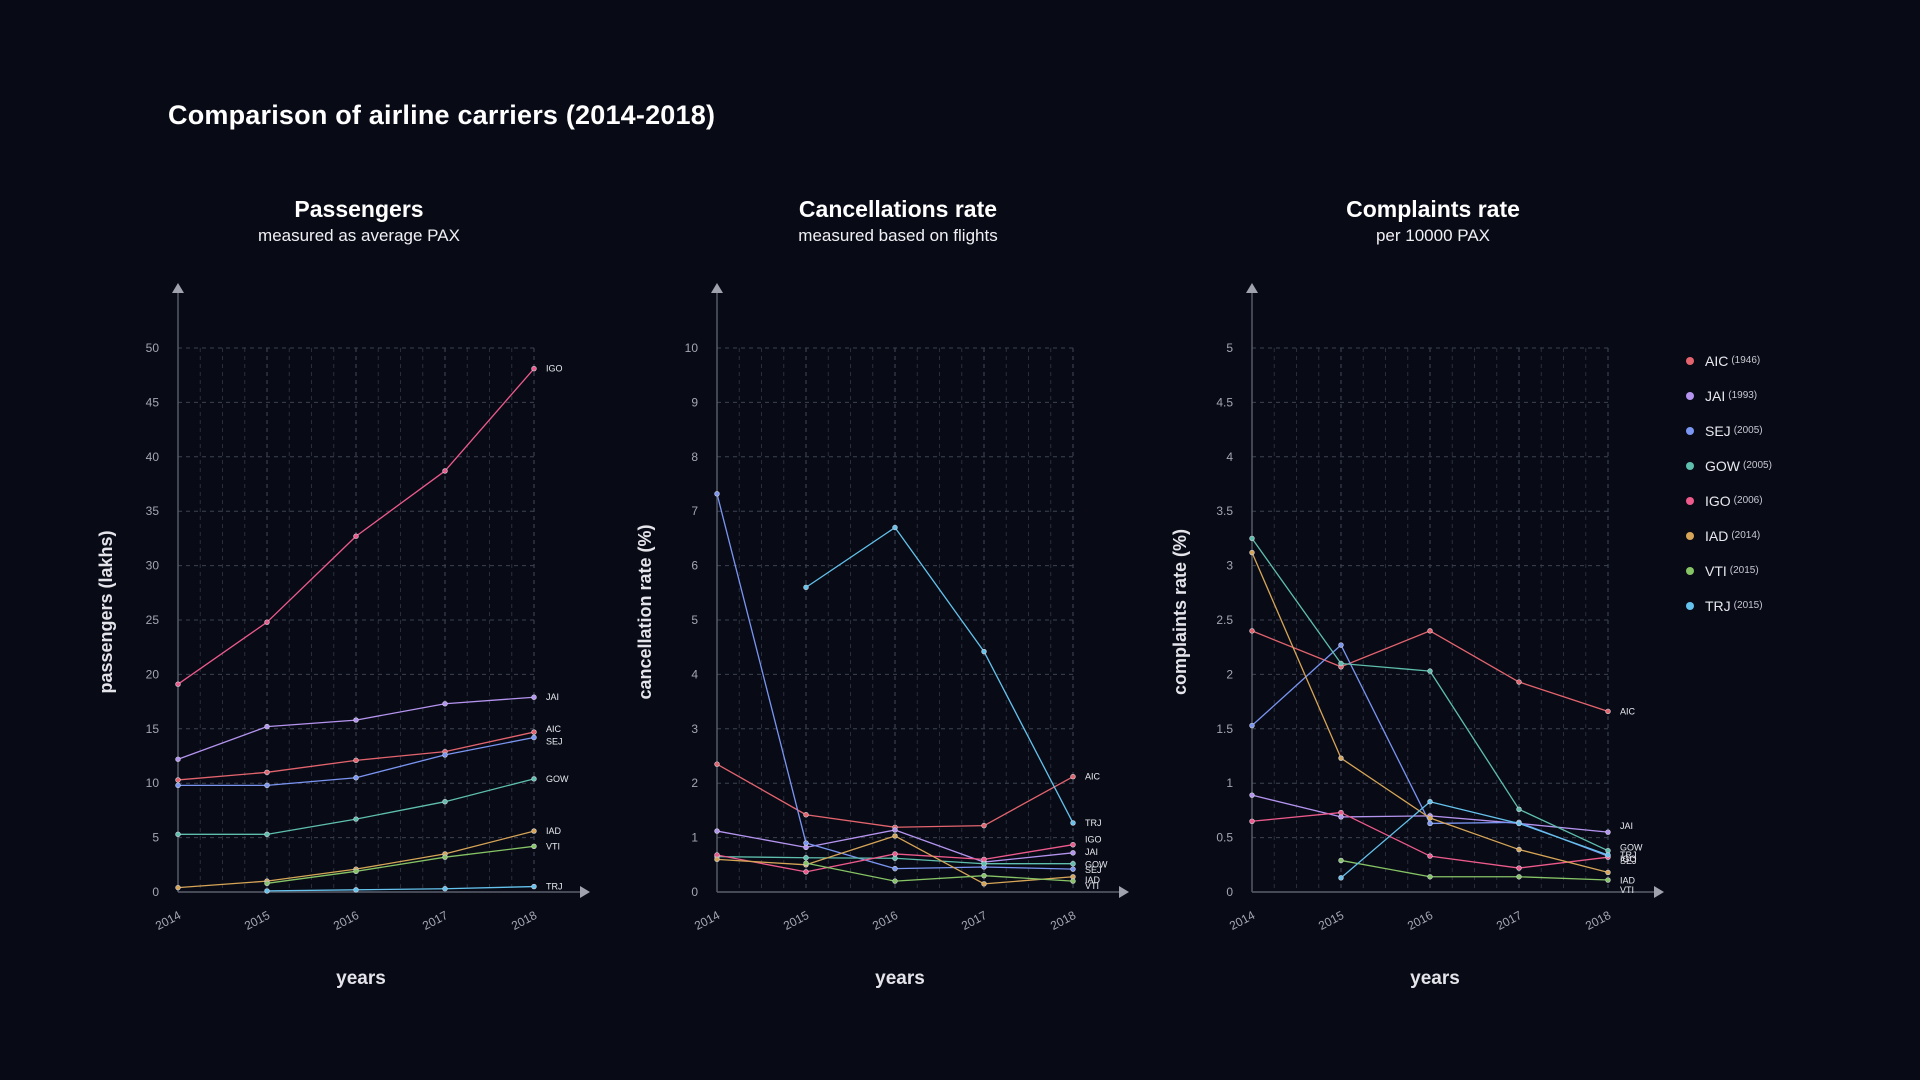  What do you see at coordinates (358, 209) in the screenshot?
I see `chart-title: Passengers` at bounding box center [358, 209].